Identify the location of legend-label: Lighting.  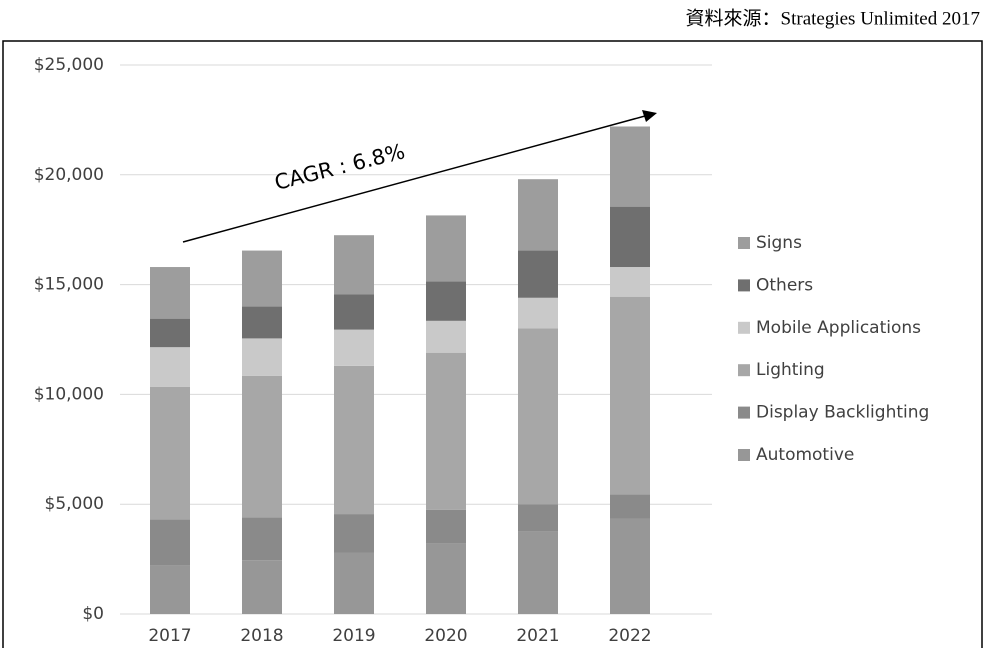
(790, 370).